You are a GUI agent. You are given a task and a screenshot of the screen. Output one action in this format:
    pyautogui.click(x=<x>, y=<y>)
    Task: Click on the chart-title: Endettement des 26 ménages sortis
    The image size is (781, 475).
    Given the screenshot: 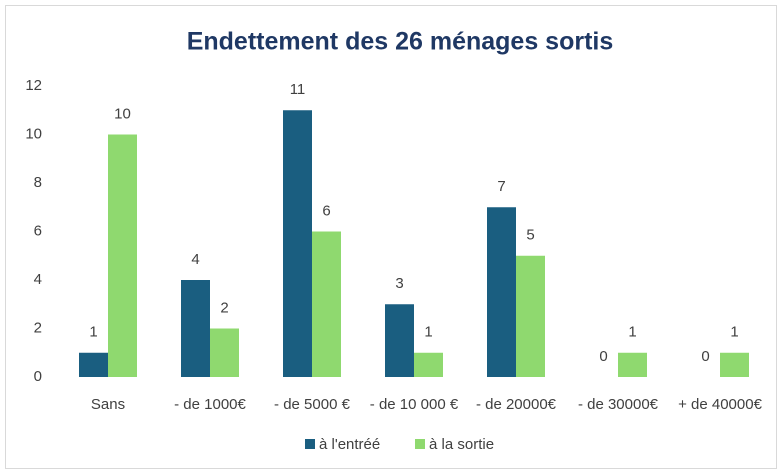 What is the action you would take?
    pyautogui.click(x=400, y=42)
    